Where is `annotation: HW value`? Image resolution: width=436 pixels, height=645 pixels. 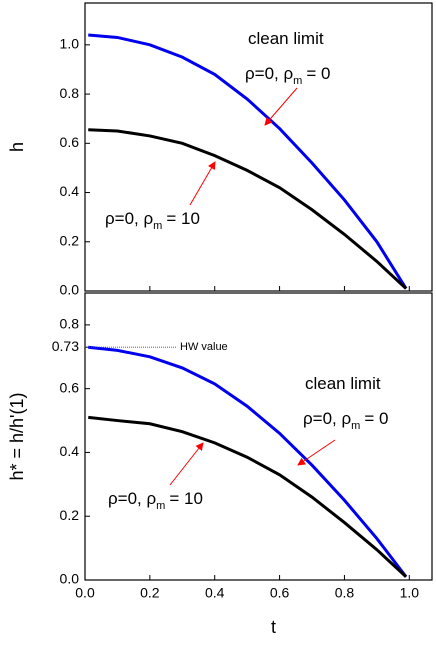
annotation: HW value is located at coordinates (204, 347).